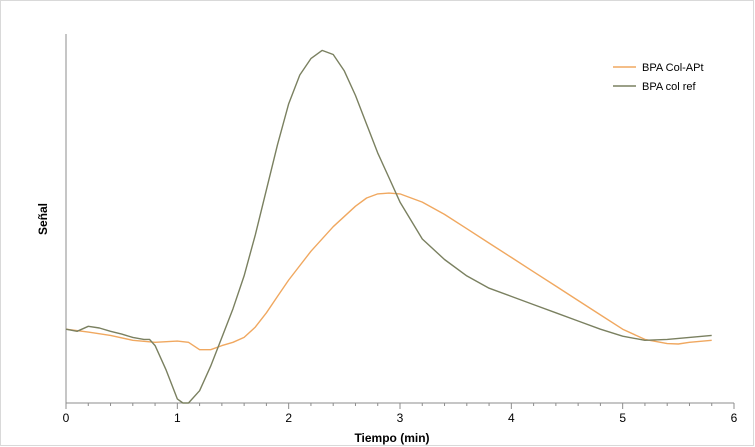 This screenshot has height=447, width=755. I want to click on x-tick-label: 4, so click(511, 418).